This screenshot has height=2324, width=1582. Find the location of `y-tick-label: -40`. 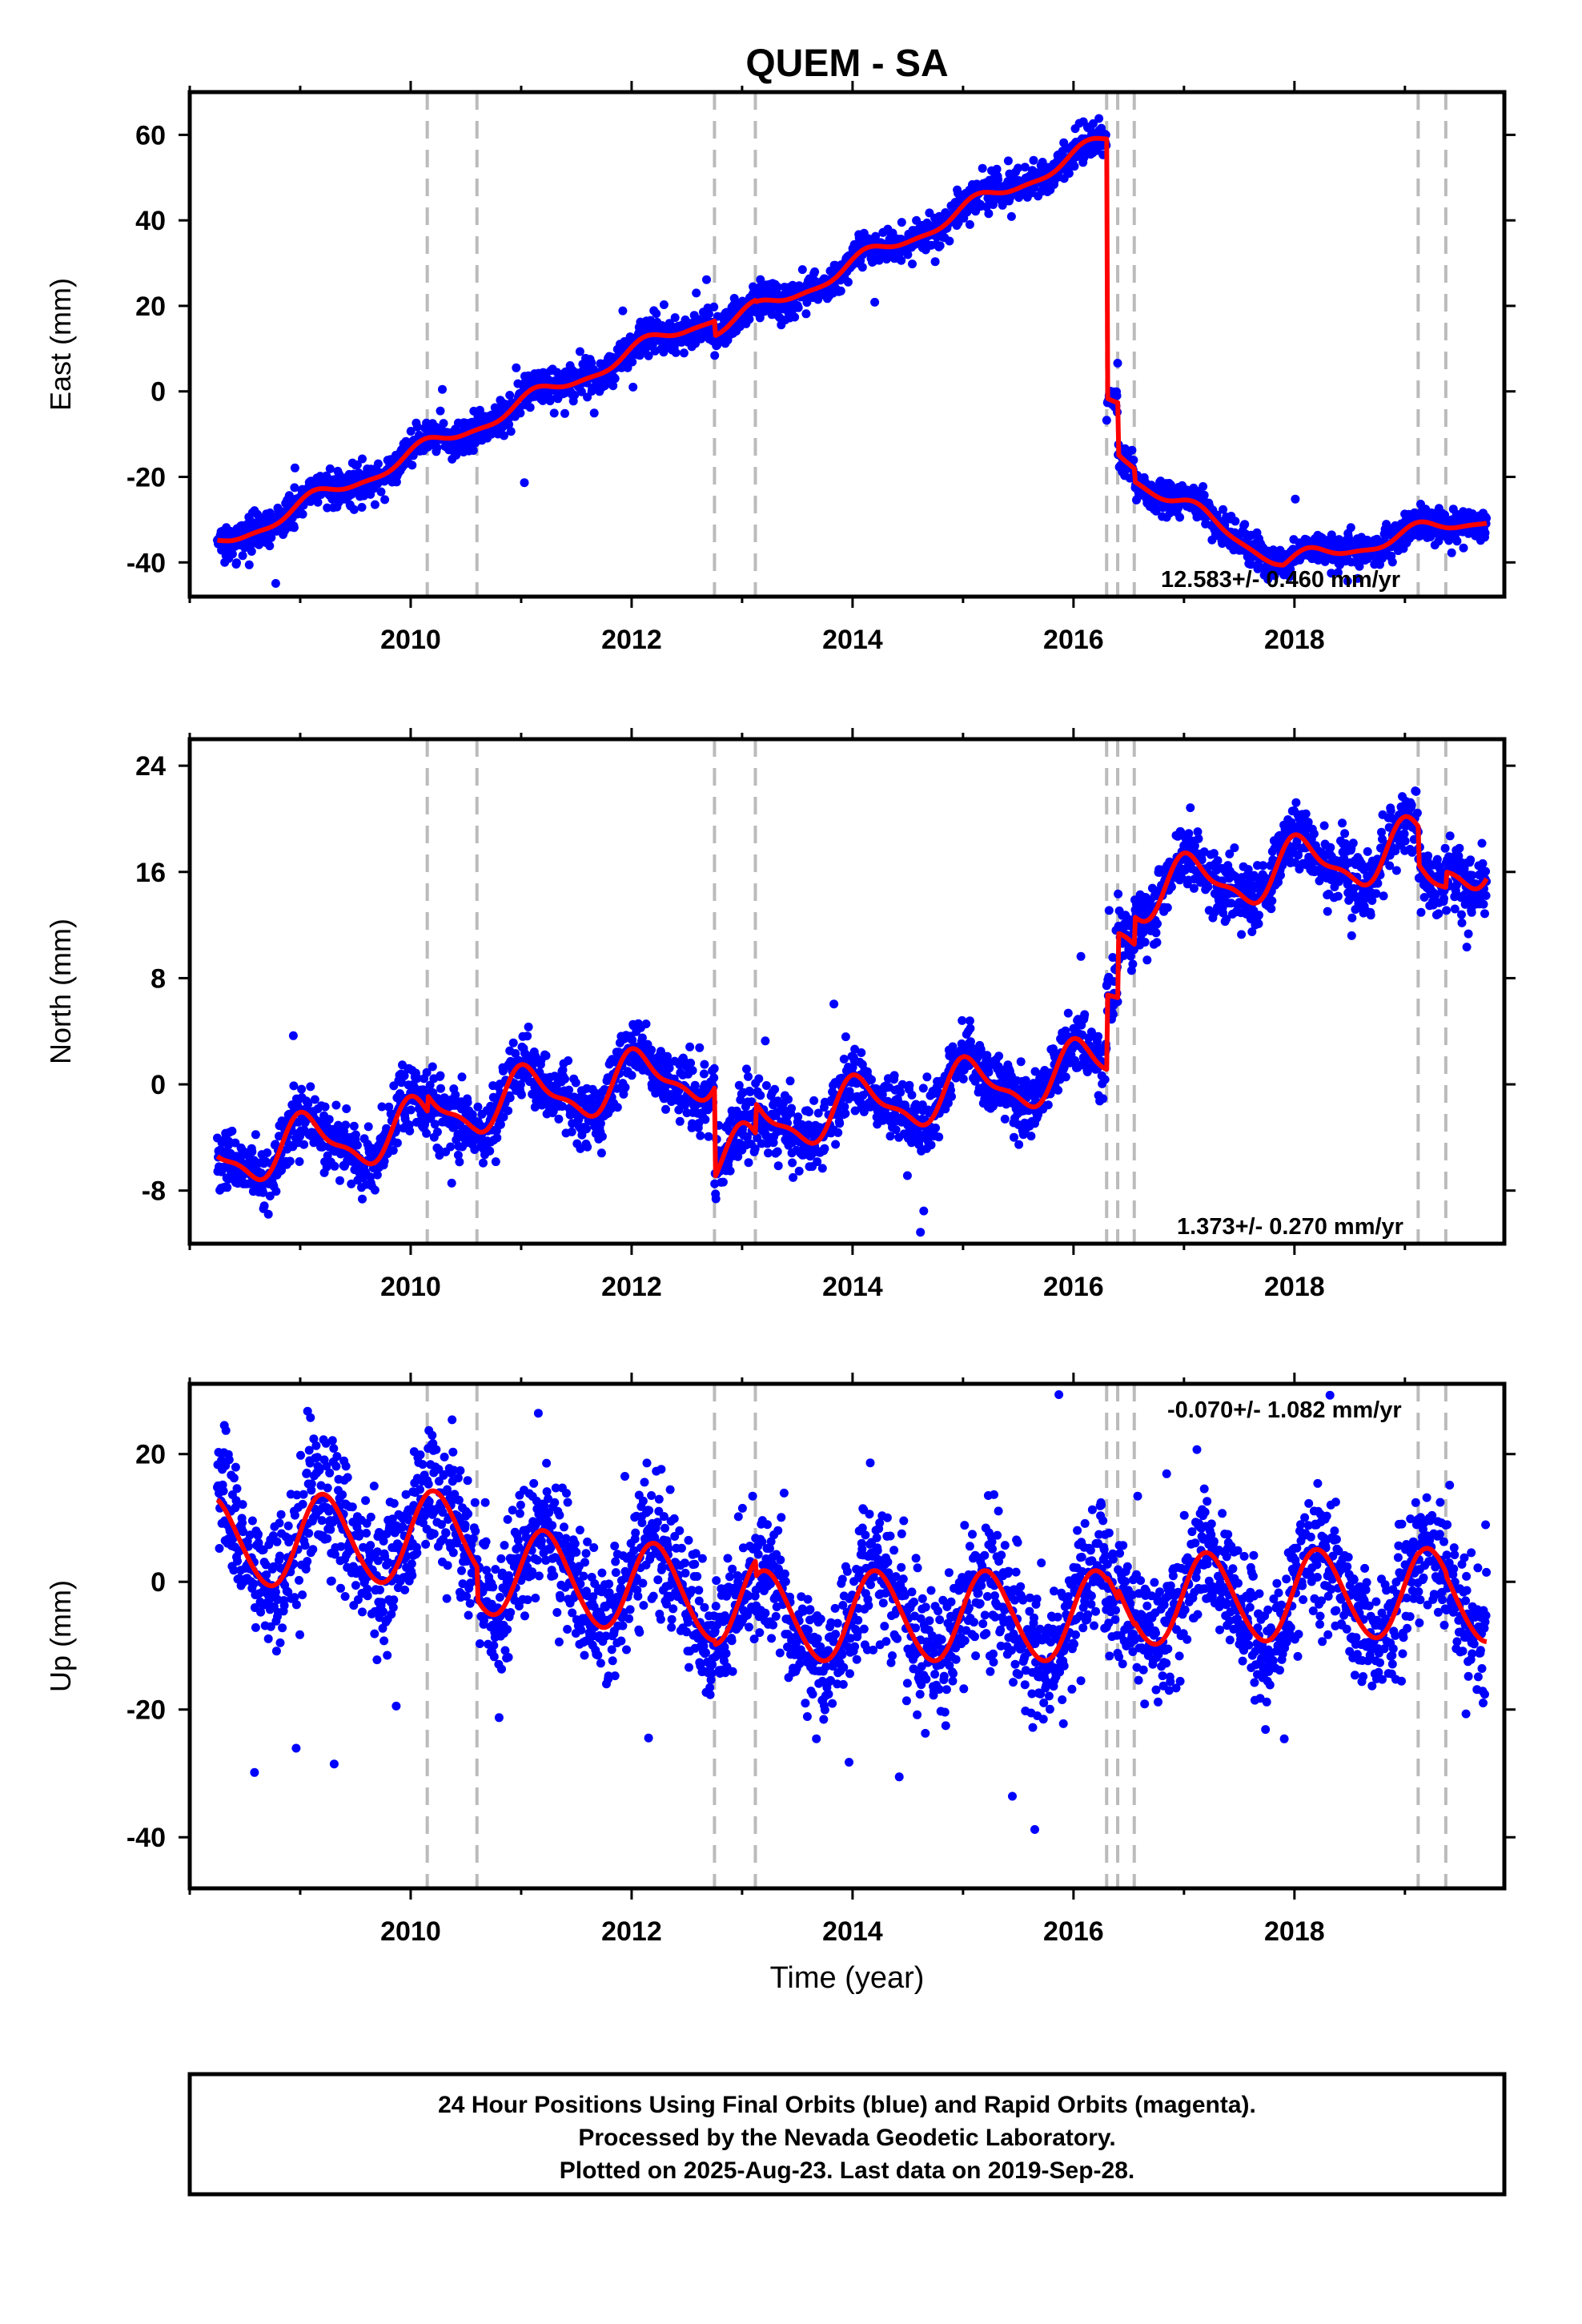

y-tick-label: -40 is located at coordinates (146, 563).